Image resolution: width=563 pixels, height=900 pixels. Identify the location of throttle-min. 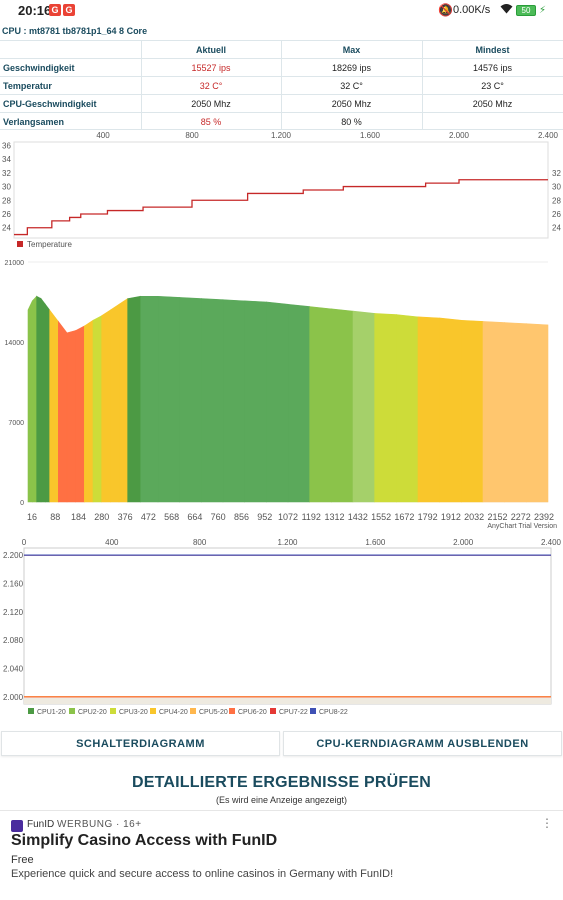
(492, 122).